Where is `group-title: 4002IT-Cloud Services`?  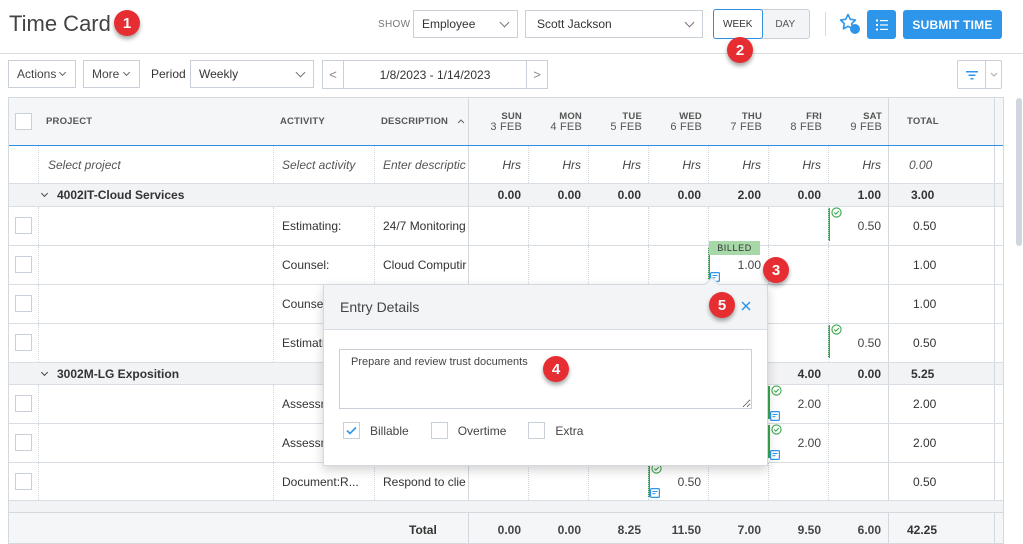 group-title: 4002IT-Cloud Services is located at coordinates (112, 195).